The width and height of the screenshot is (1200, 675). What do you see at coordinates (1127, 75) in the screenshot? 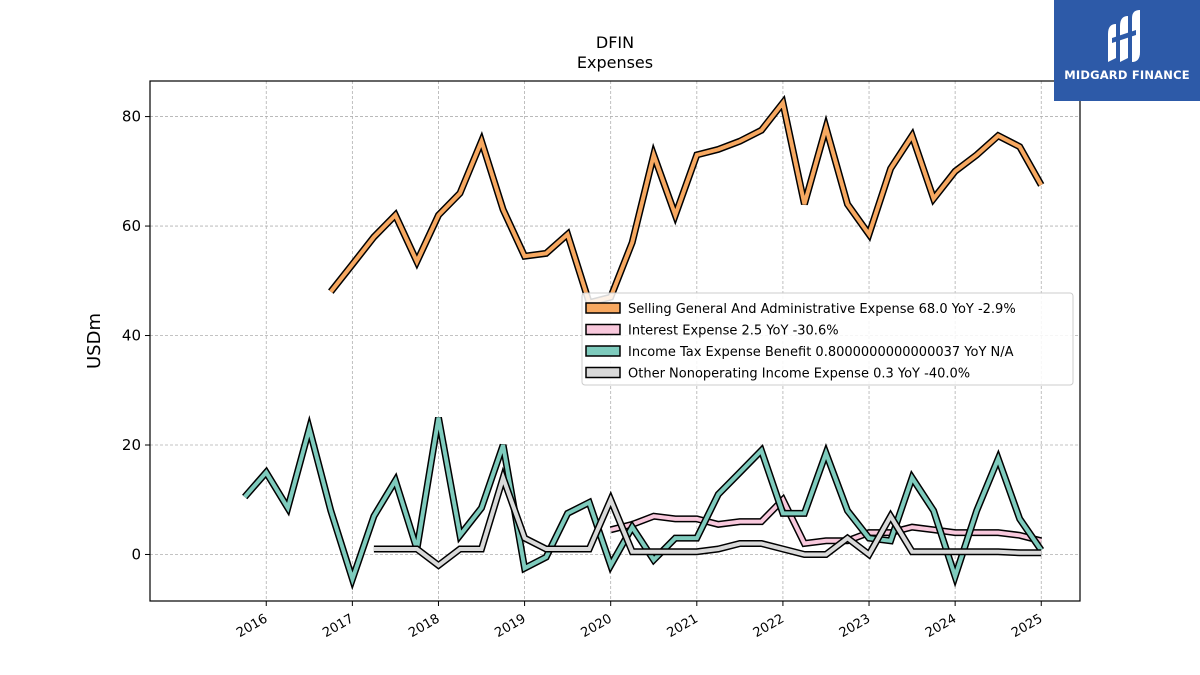
I see `logo-brand-text: MIDGARD FINANCE` at bounding box center [1127, 75].